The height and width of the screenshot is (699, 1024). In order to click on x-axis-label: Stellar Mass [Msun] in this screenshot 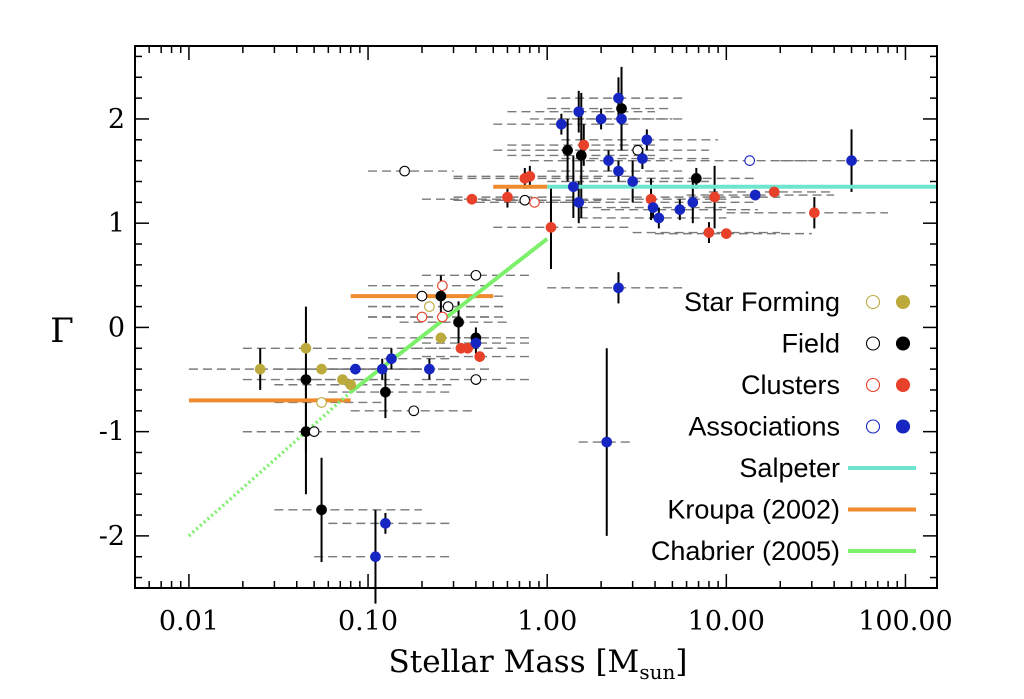, I will do `click(538, 664)`.